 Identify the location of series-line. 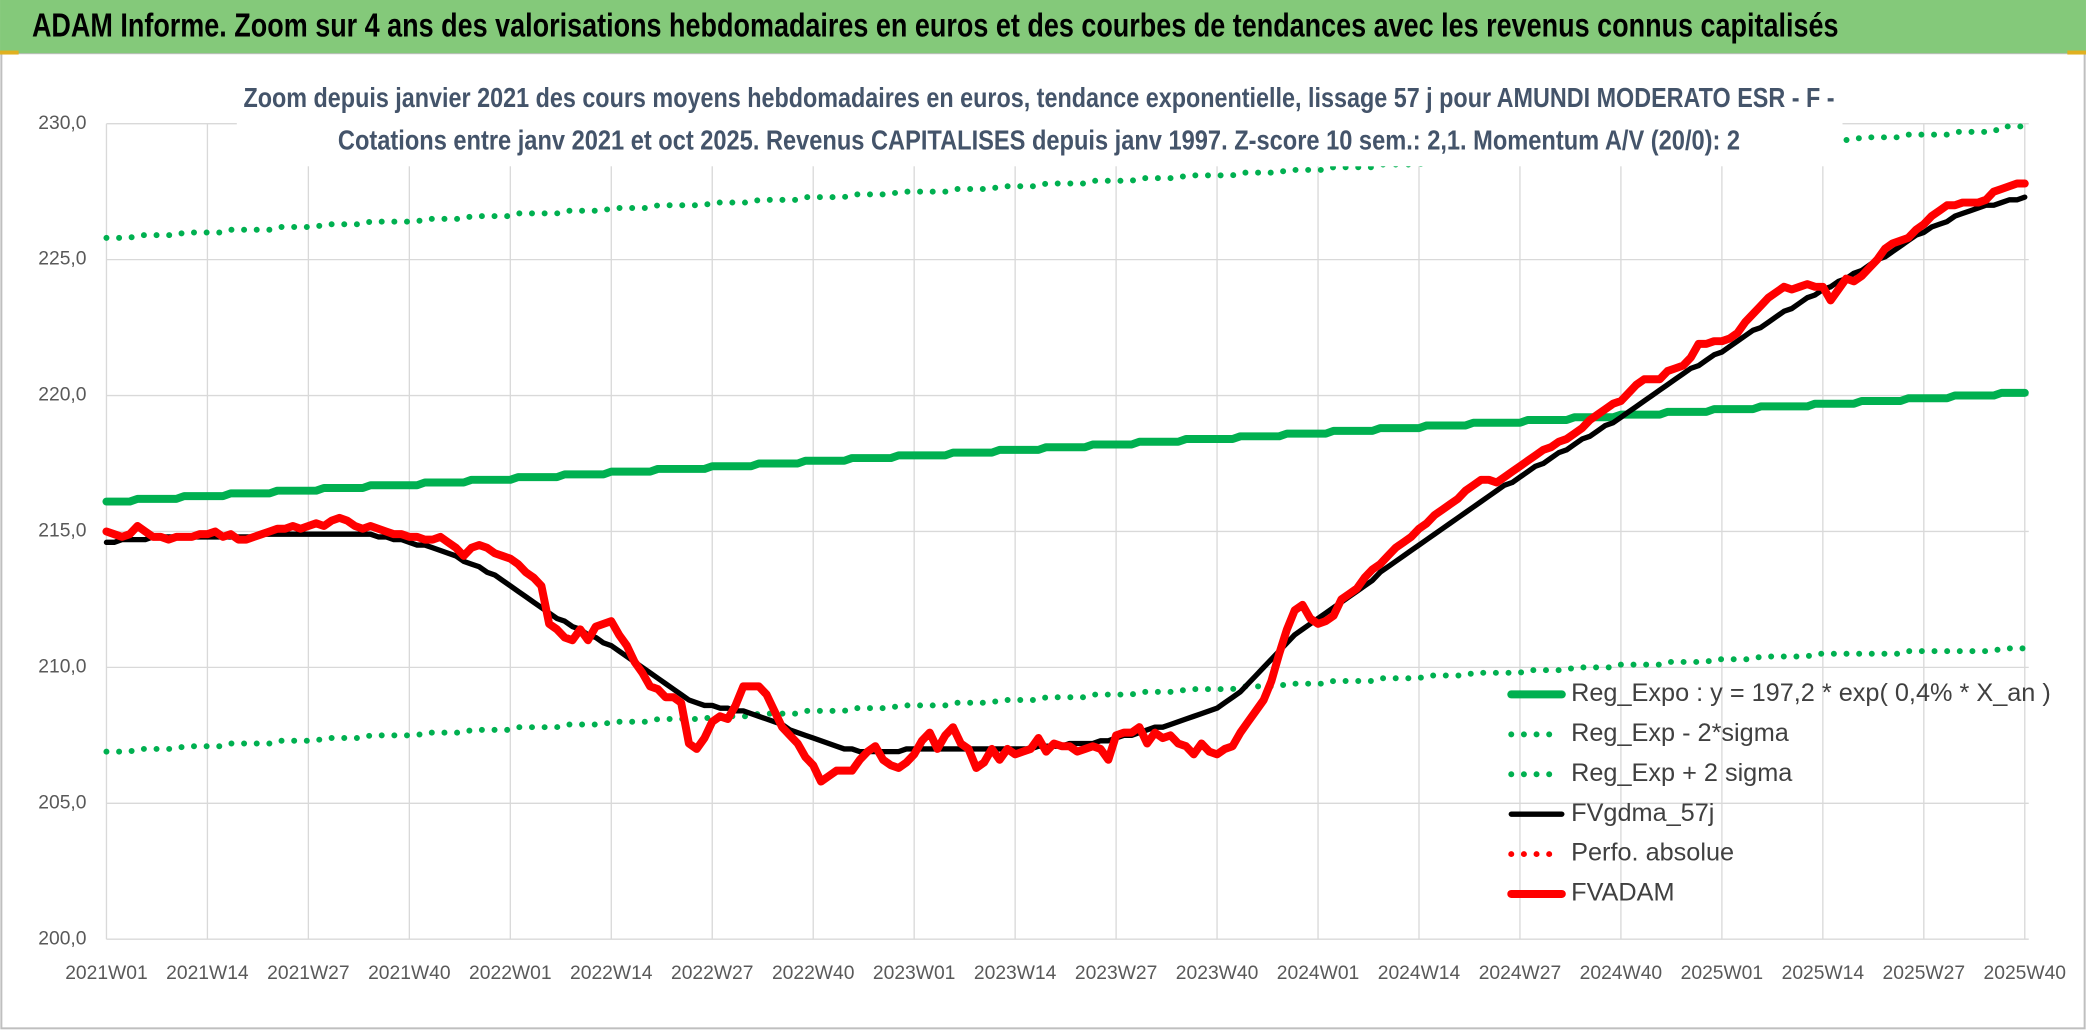
(1065, 447).